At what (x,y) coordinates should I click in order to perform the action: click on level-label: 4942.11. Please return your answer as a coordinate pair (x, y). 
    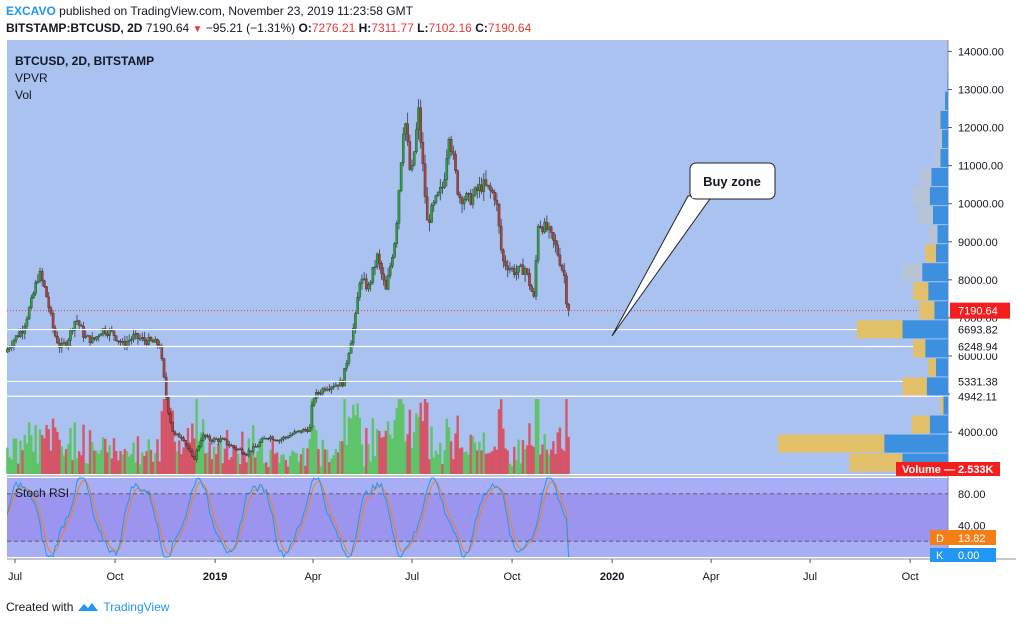
    Looking at the image, I should click on (977, 397).